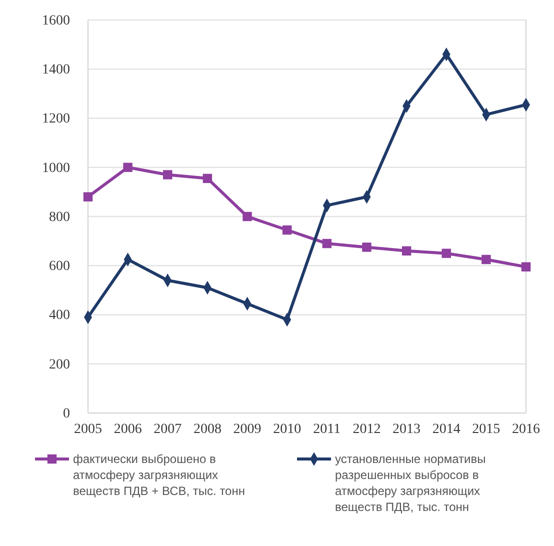 Image resolution: width=554 pixels, height=546 pixels. I want to click on x-tick-label: 2016, so click(526, 429).